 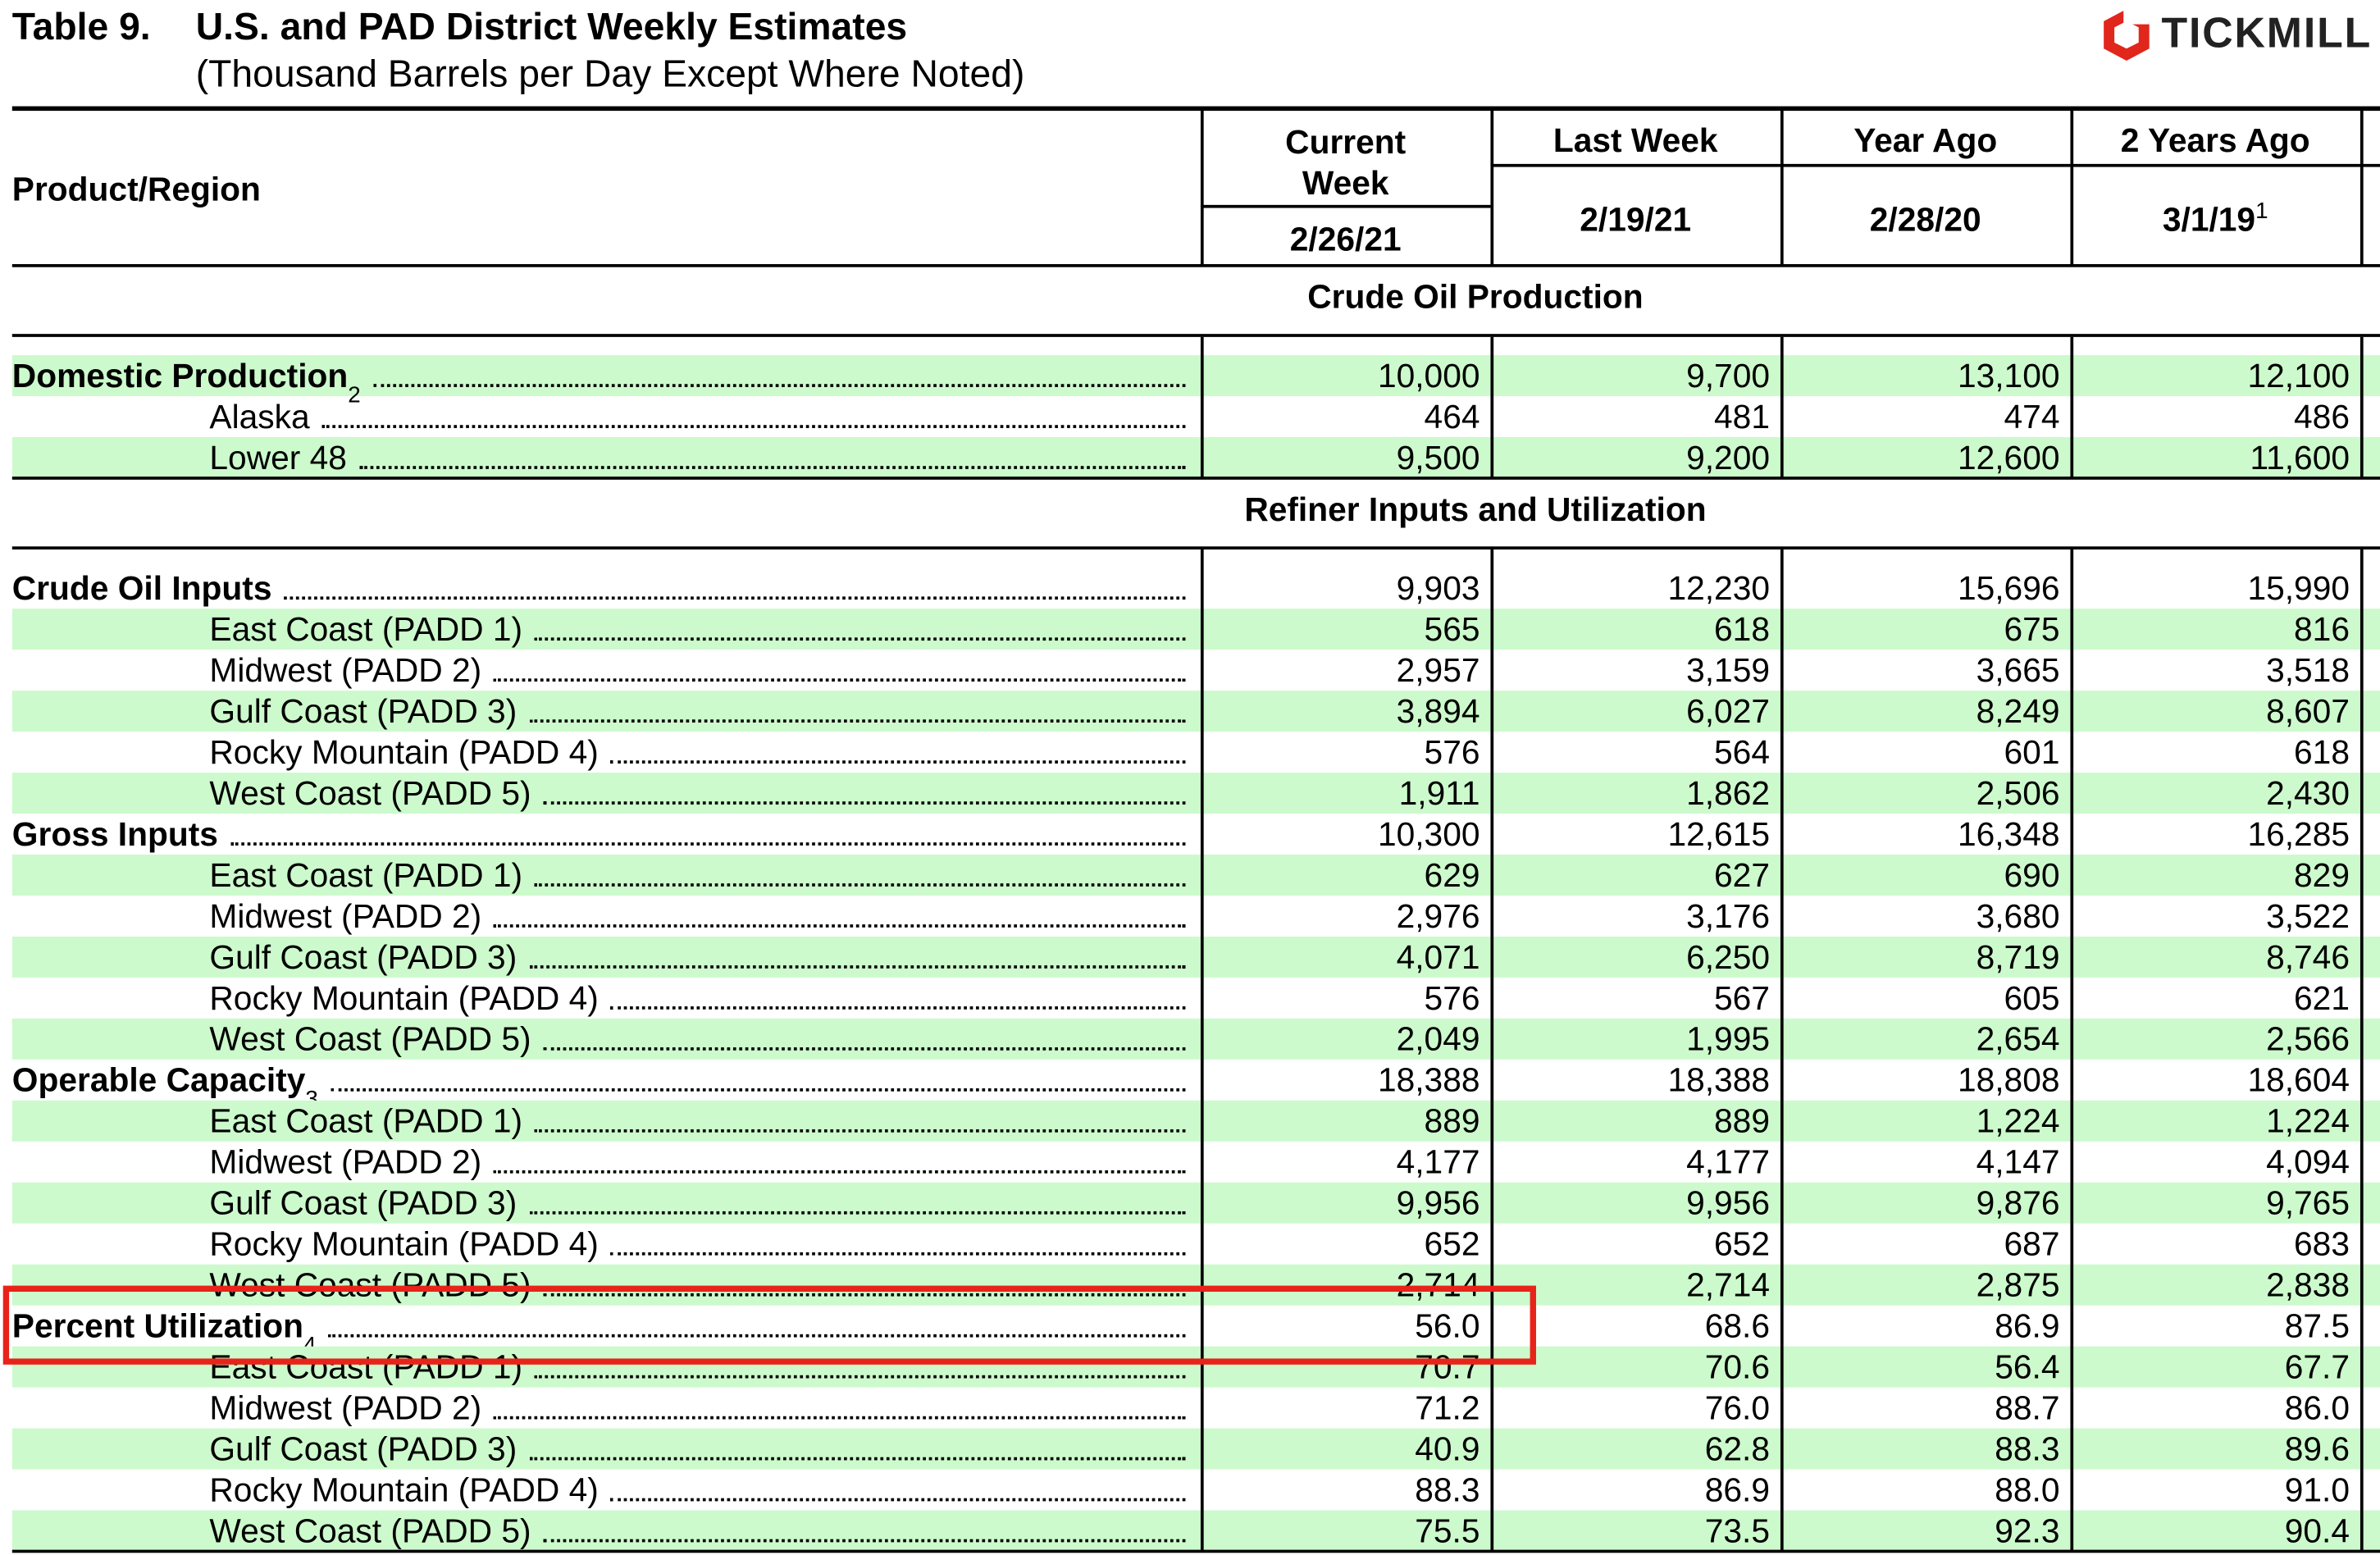 I want to click on cell-value: 88.0, so click(x=2028, y=1490).